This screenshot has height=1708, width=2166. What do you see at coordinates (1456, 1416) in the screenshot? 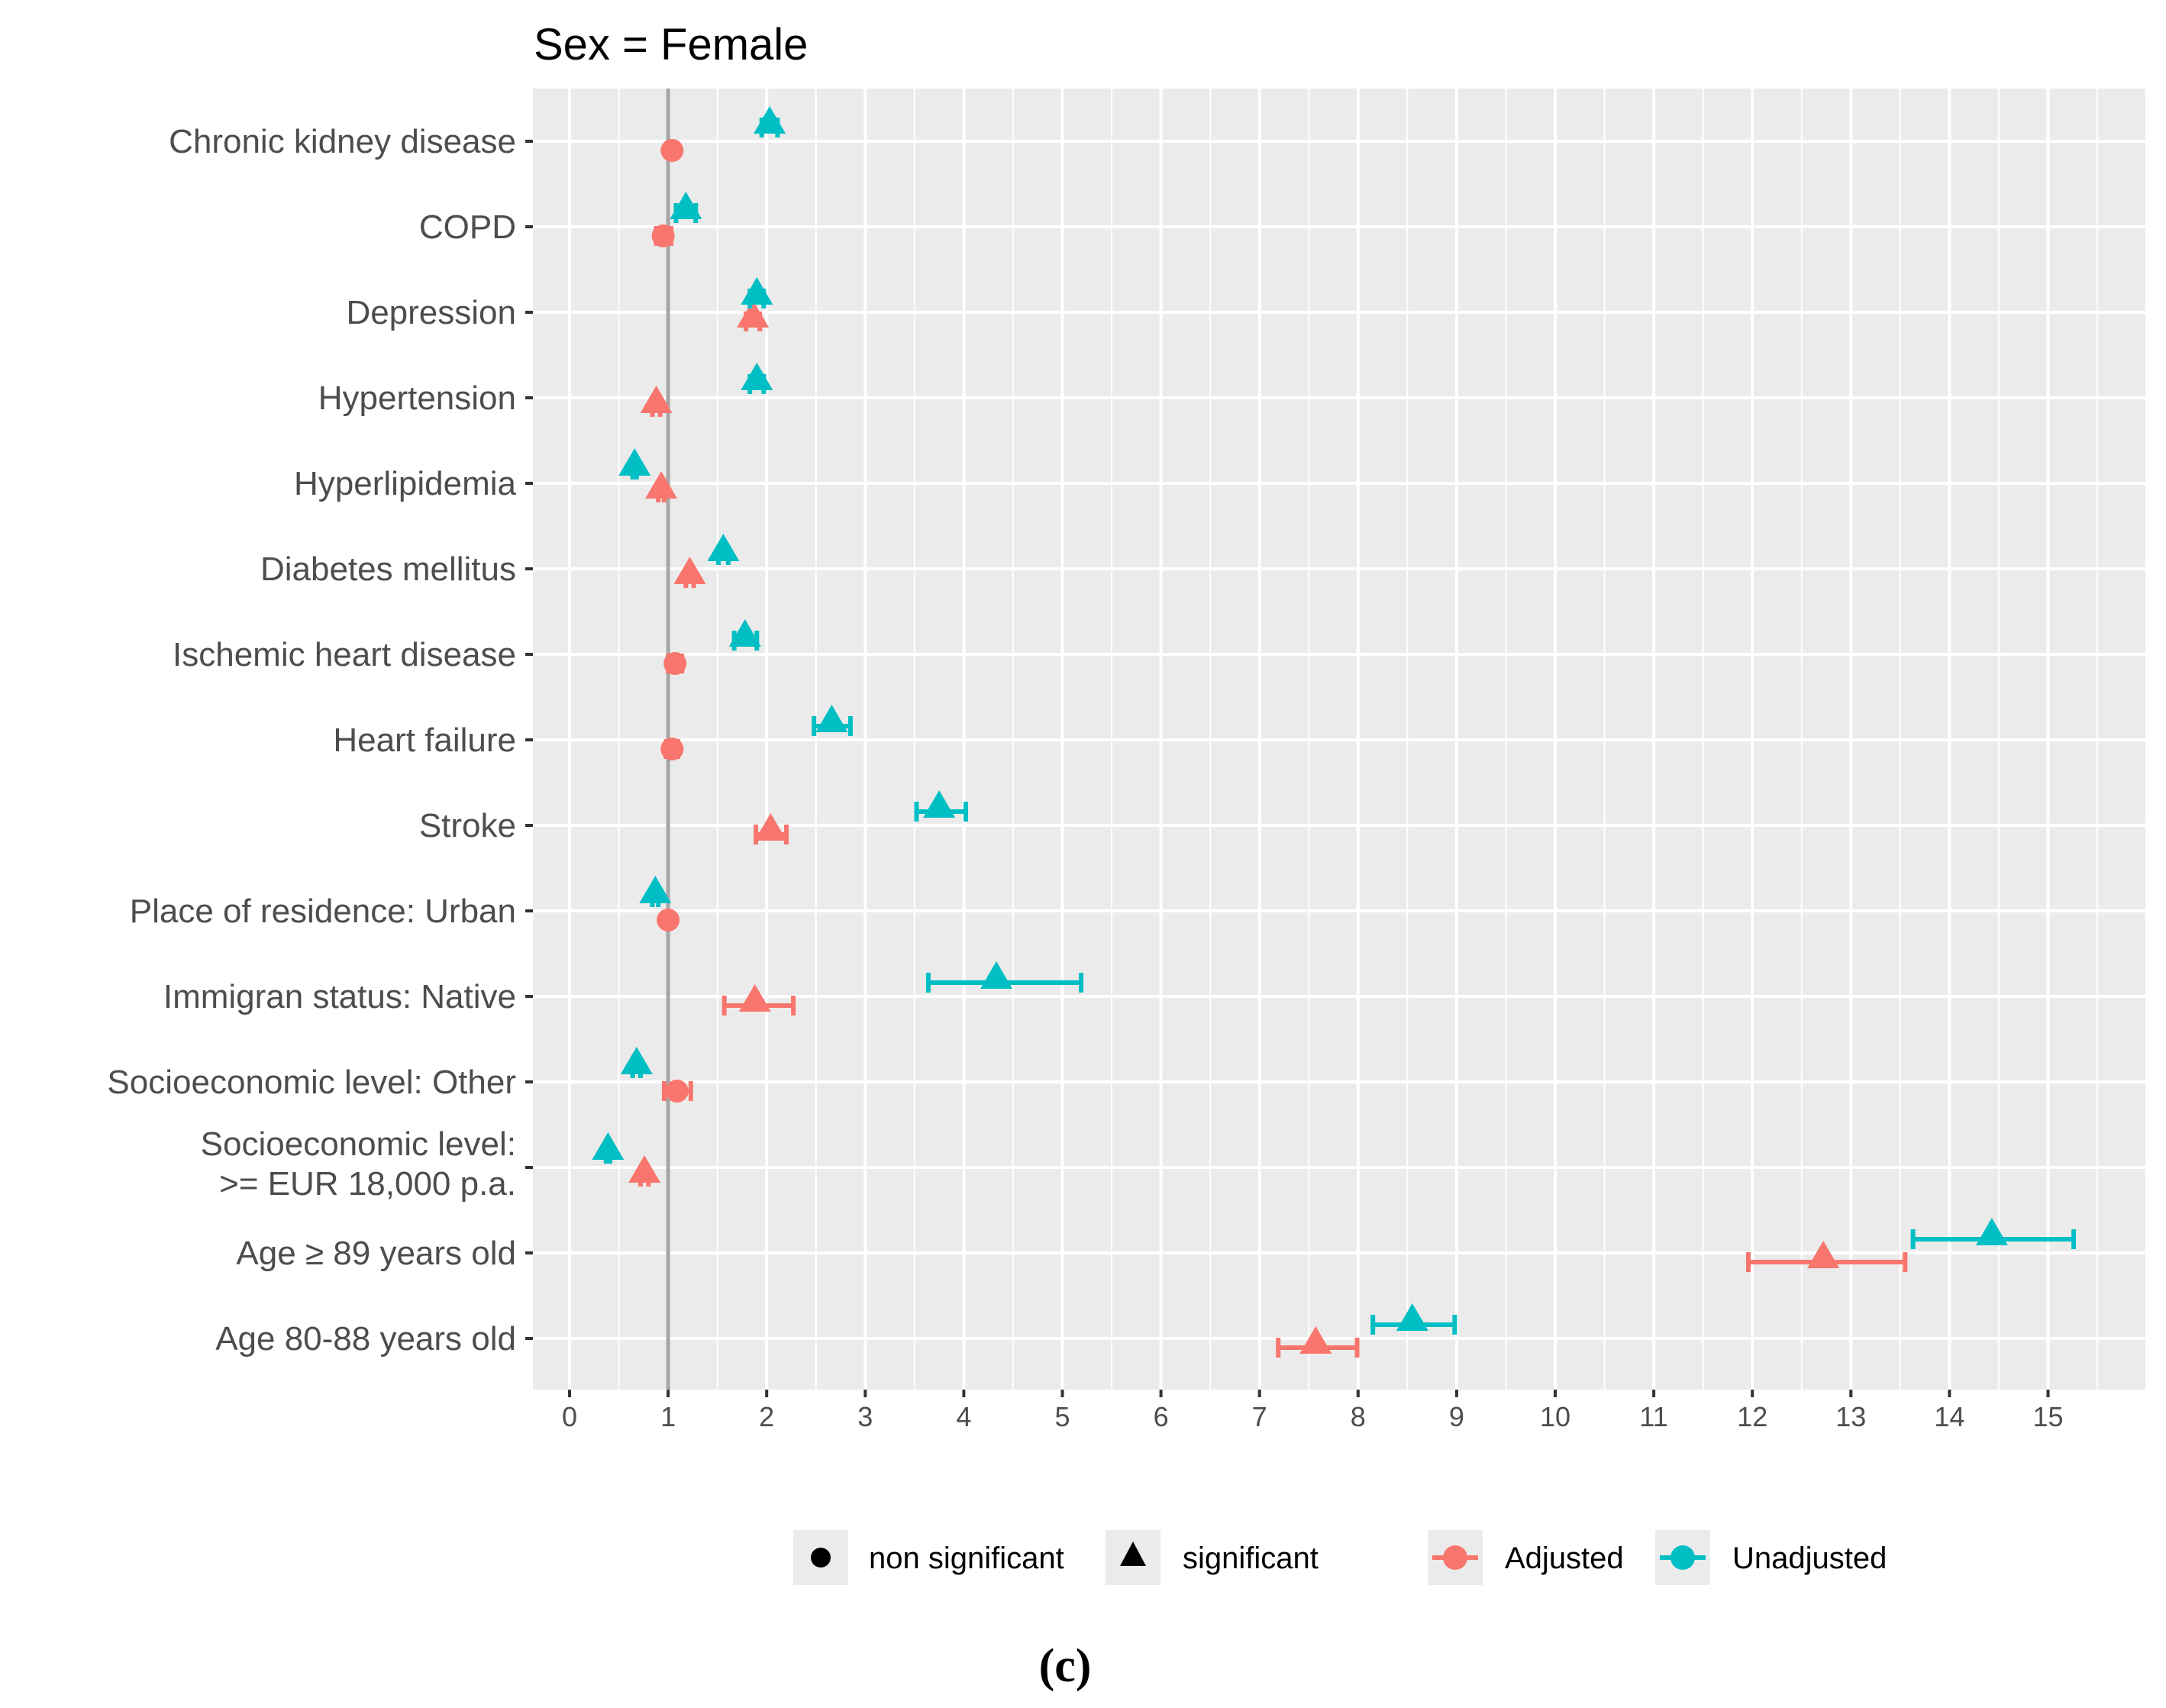
I see `x-tick-label: 9` at bounding box center [1456, 1416].